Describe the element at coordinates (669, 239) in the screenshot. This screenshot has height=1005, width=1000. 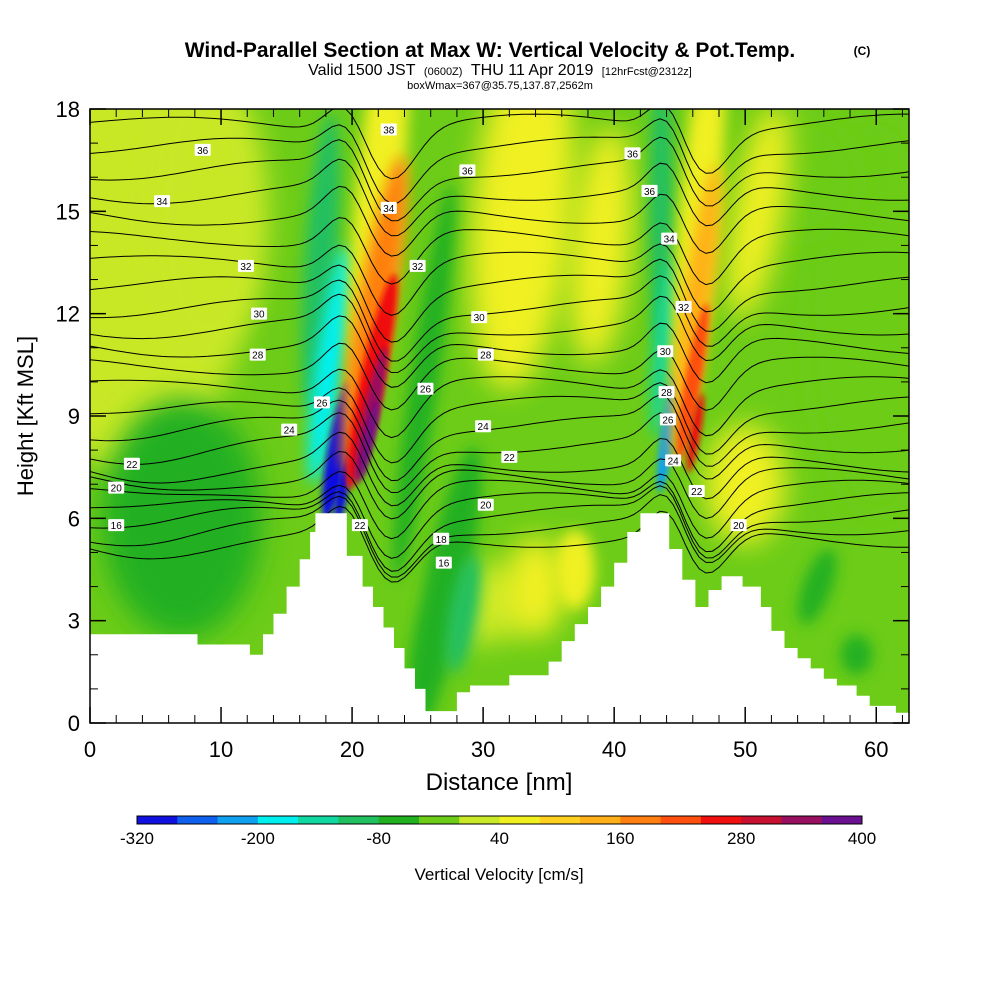
I see `theta-label: 34` at that location.